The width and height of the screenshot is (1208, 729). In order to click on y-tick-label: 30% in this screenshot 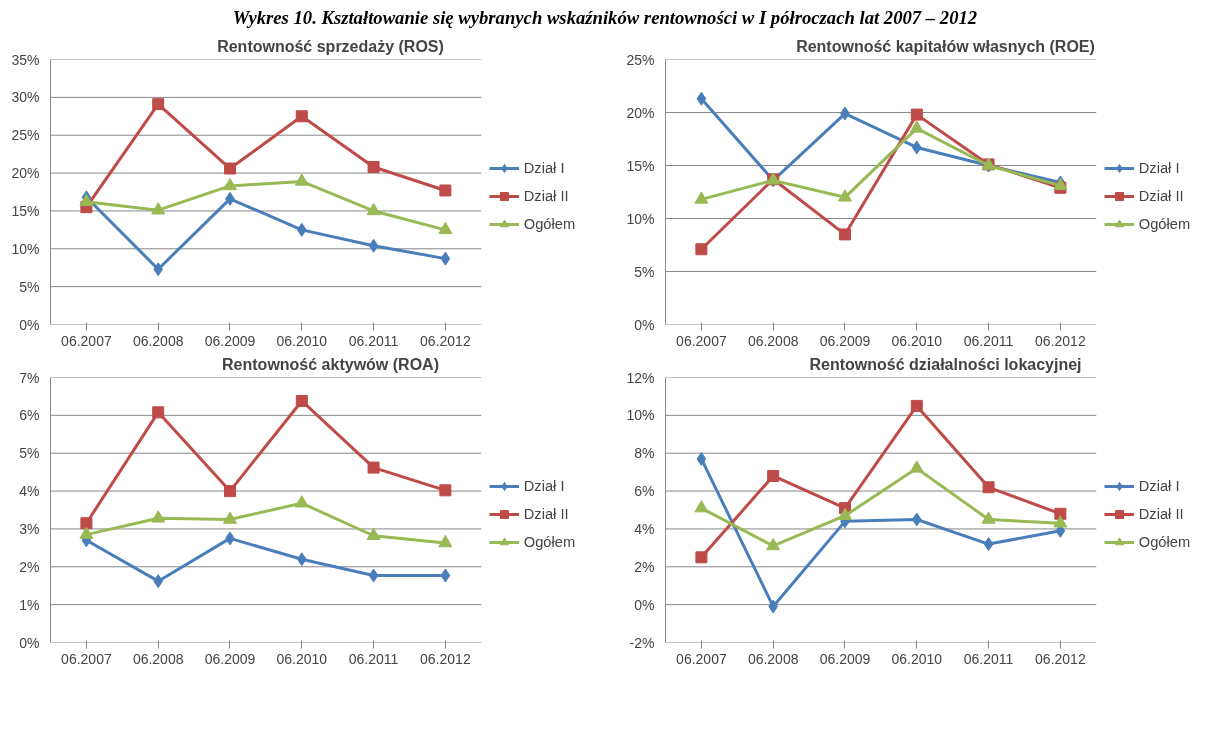, I will do `click(25, 97)`.